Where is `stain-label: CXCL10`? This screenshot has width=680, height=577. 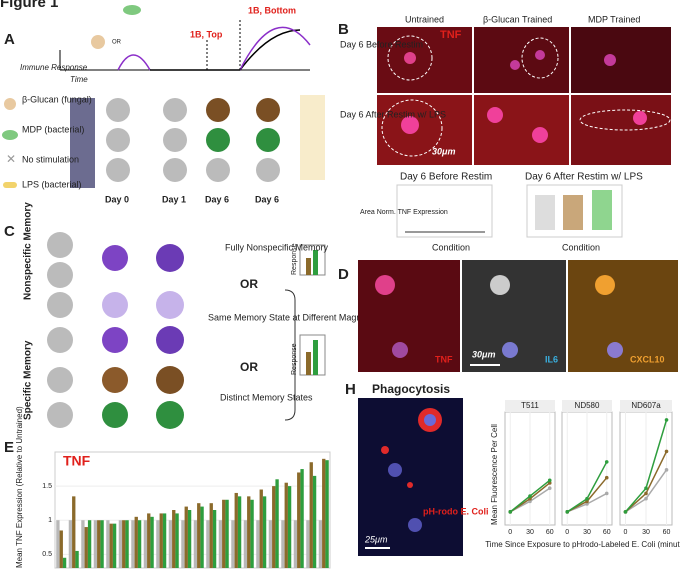 stain-label: CXCL10 is located at coordinates (647, 359).